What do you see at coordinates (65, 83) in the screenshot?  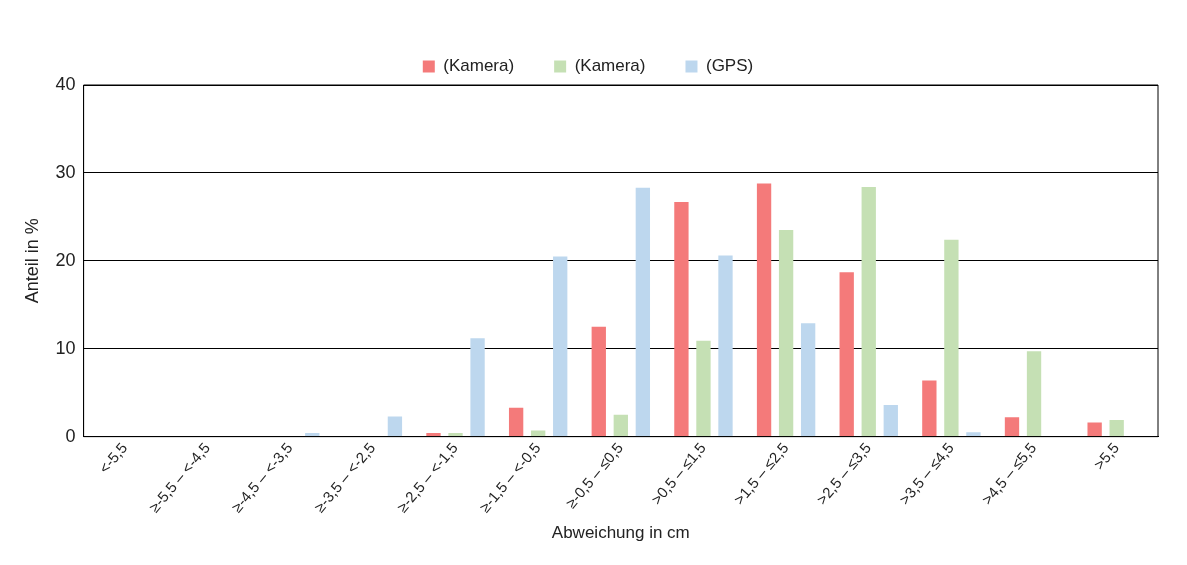 I see `y-tick-label: 40` at bounding box center [65, 83].